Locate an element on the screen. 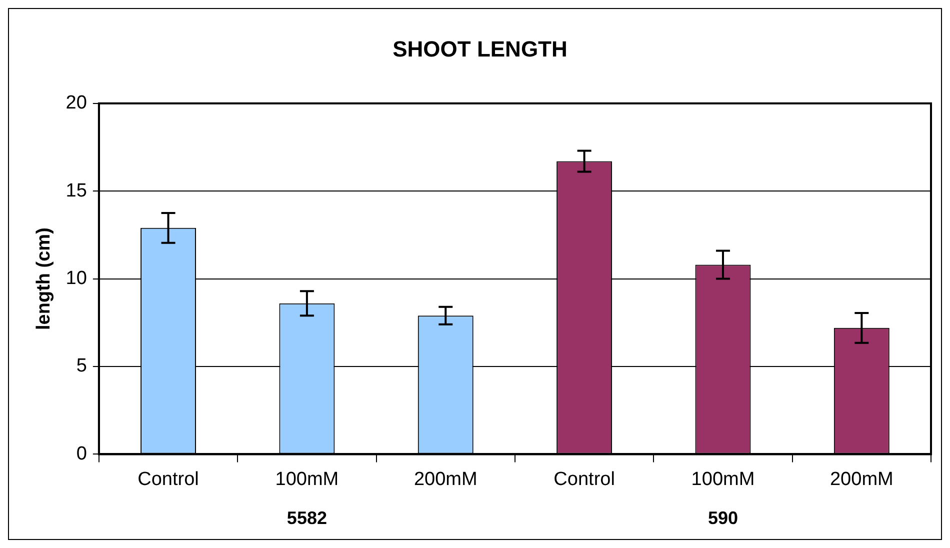  chart-title: SHOOT LENGTH is located at coordinates (480, 49).